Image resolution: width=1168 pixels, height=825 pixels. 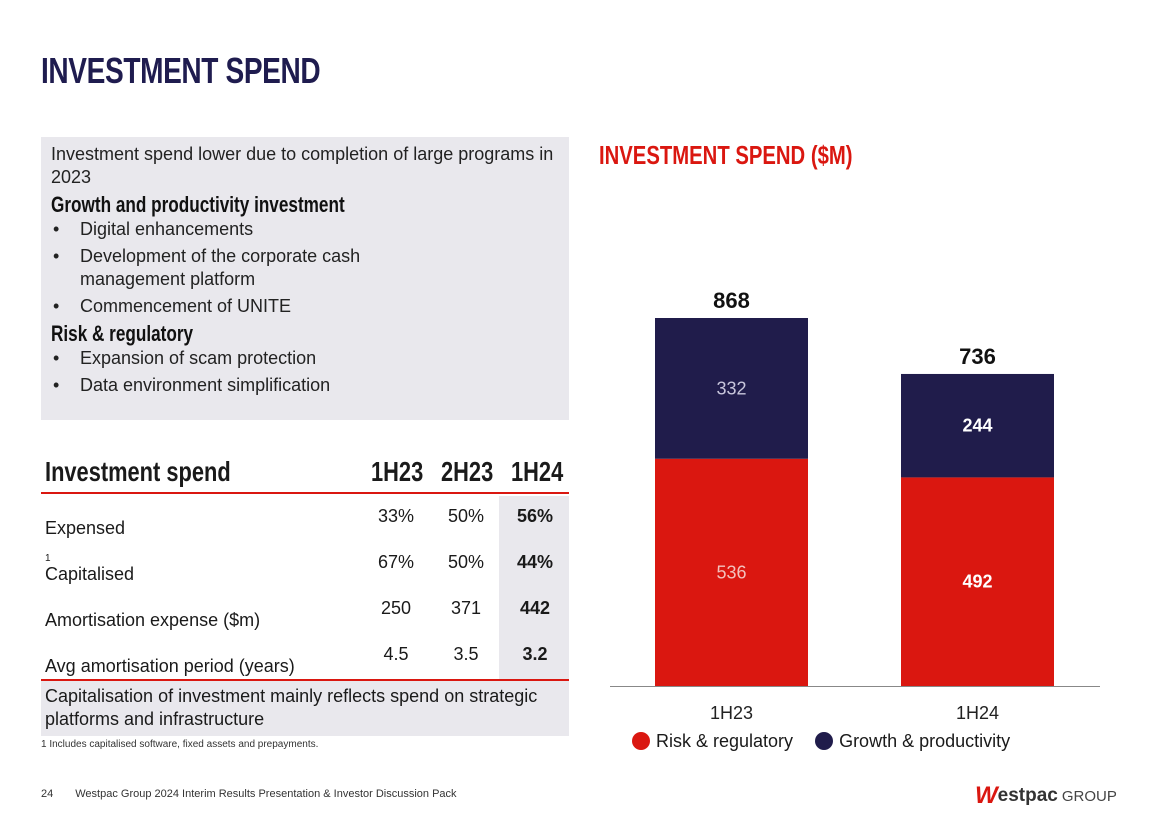 I want to click on table-row: Amortisation expense ($m) 250 371 442, so click(x=305, y=609).